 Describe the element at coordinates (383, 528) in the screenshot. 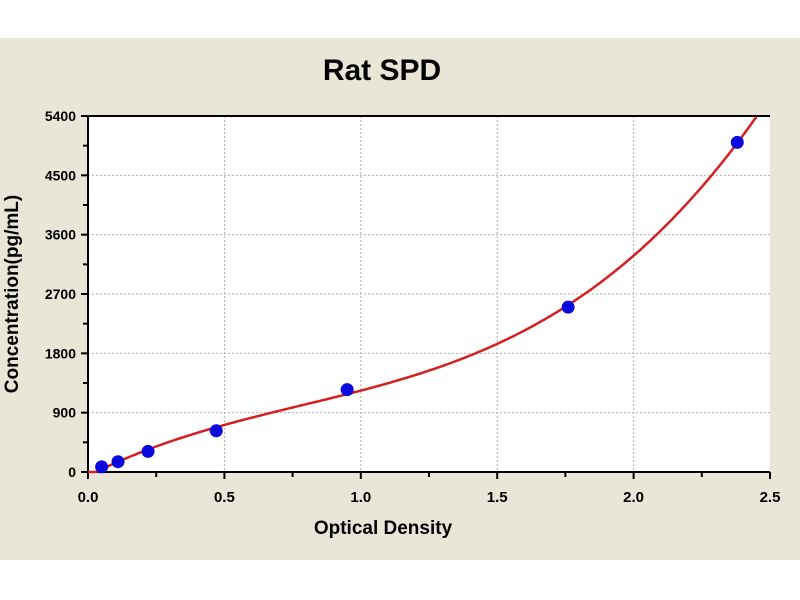

I see `x-axis-label: Optical Density` at that location.